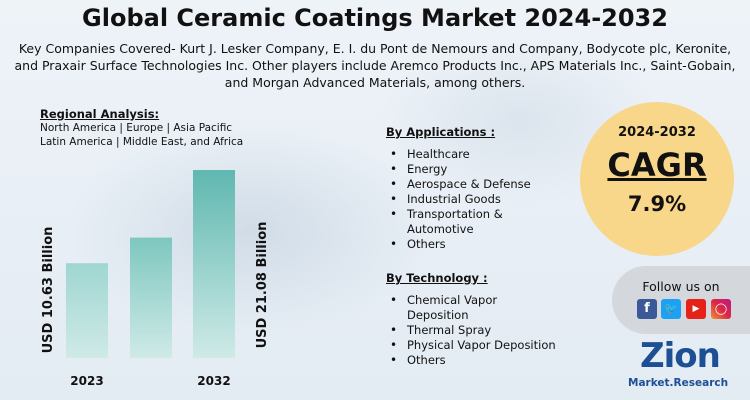 This screenshot has height=400, width=750. Describe the element at coordinates (680, 356) in the screenshot. I see `logo-wordmark: Zion` at that location.